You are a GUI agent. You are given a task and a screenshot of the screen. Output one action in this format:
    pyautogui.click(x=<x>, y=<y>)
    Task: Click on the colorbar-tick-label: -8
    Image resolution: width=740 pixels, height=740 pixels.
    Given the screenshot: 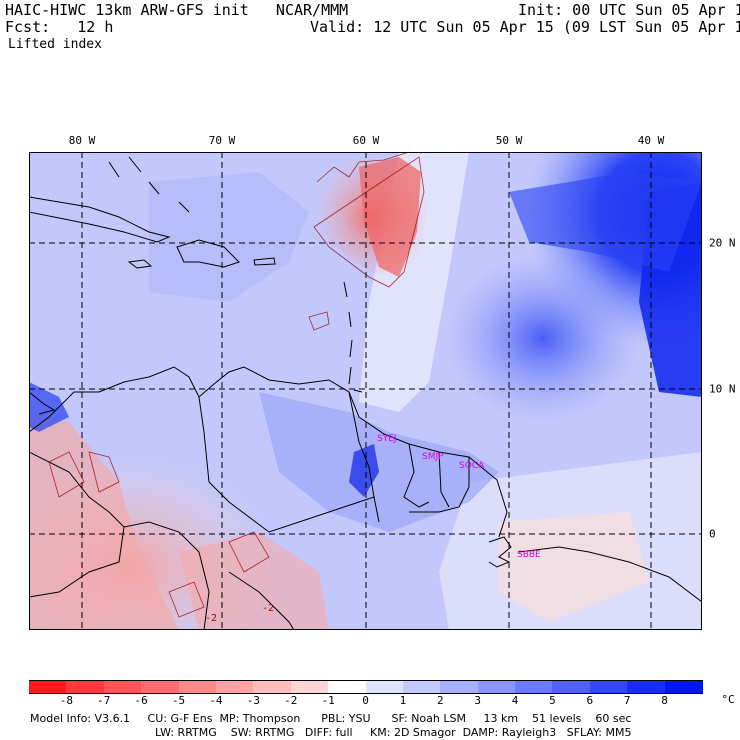 What is the action you would take?
    pyautogui.click(x=66, y=700)
    